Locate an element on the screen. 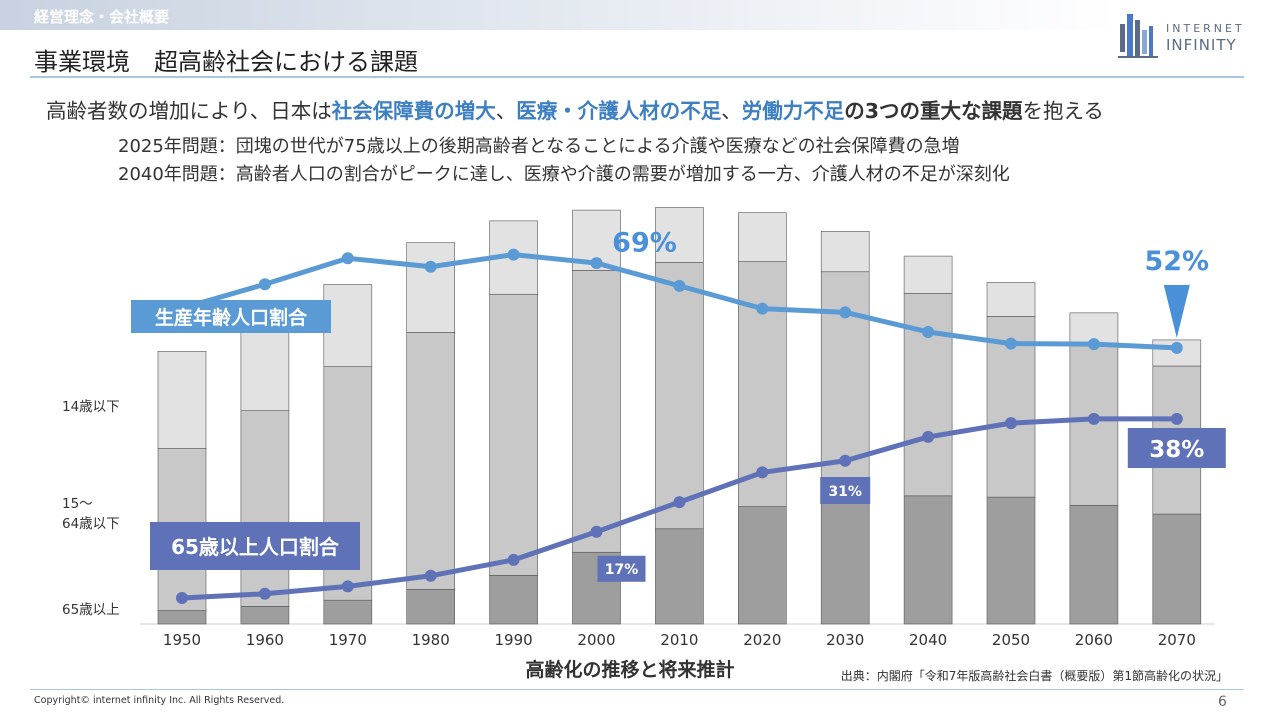 The width and height of the screenshot is (1280, 720). label-2000-box is located at coordinates (621, 568).